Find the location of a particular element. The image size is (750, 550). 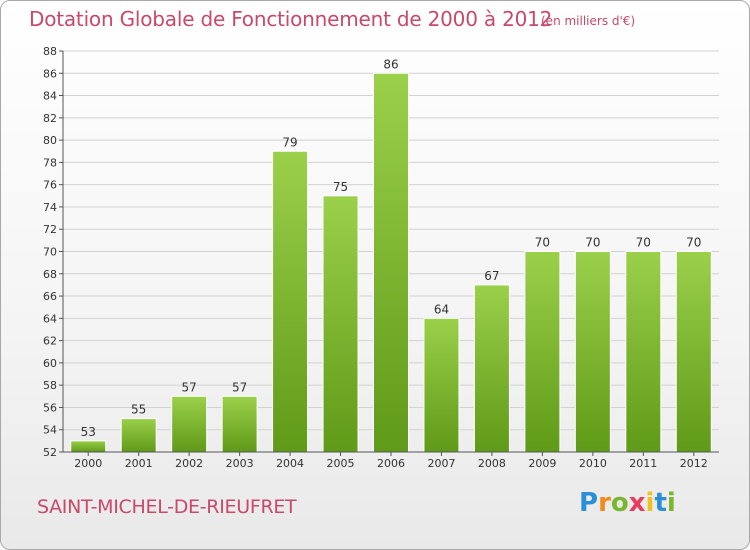

x-tick-label-2009: 2009 is located at coordinates (542, 463).